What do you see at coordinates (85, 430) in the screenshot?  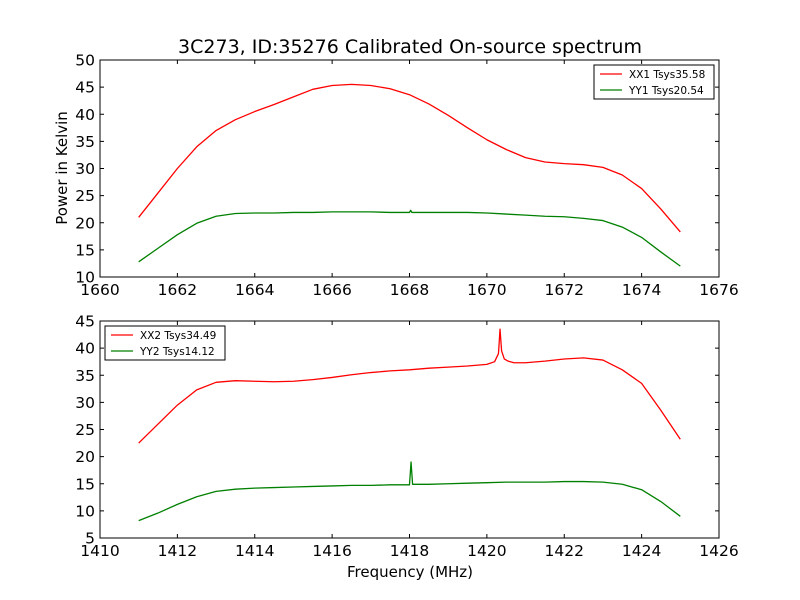 I see `bottom-y-tick-label: 25` at bounding box center [85, 430].